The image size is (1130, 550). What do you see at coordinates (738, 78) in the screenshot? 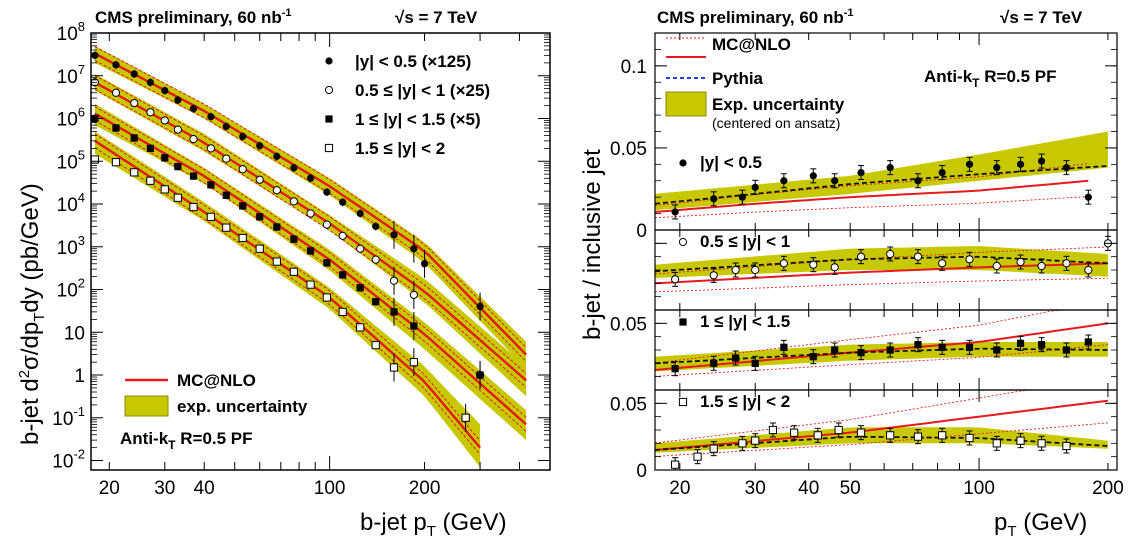
I see `right-legend-pythia-label: Pythia` at bounding box center [738, 78].